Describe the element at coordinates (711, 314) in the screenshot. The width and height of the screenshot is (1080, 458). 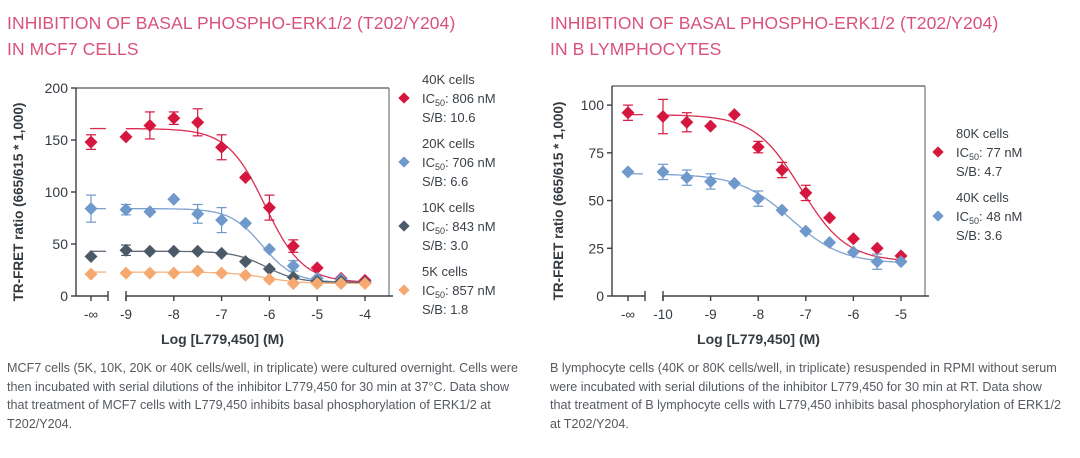
I see `x-tick-label: -9` at that location.